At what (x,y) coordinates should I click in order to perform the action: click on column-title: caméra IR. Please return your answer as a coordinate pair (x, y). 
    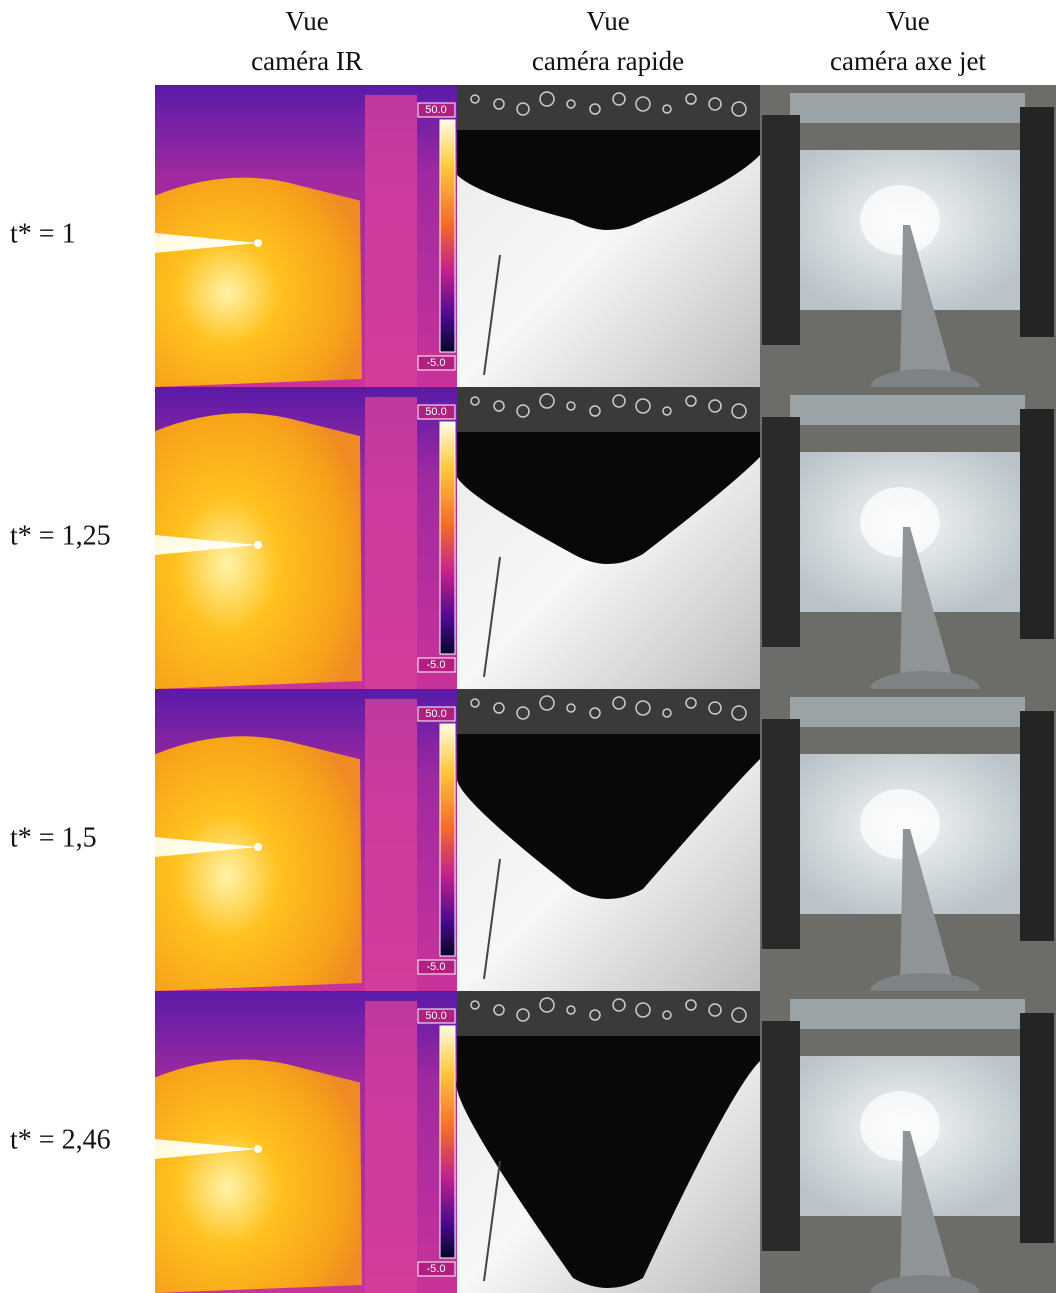
    Looking at the image, I should click on (307, 61).